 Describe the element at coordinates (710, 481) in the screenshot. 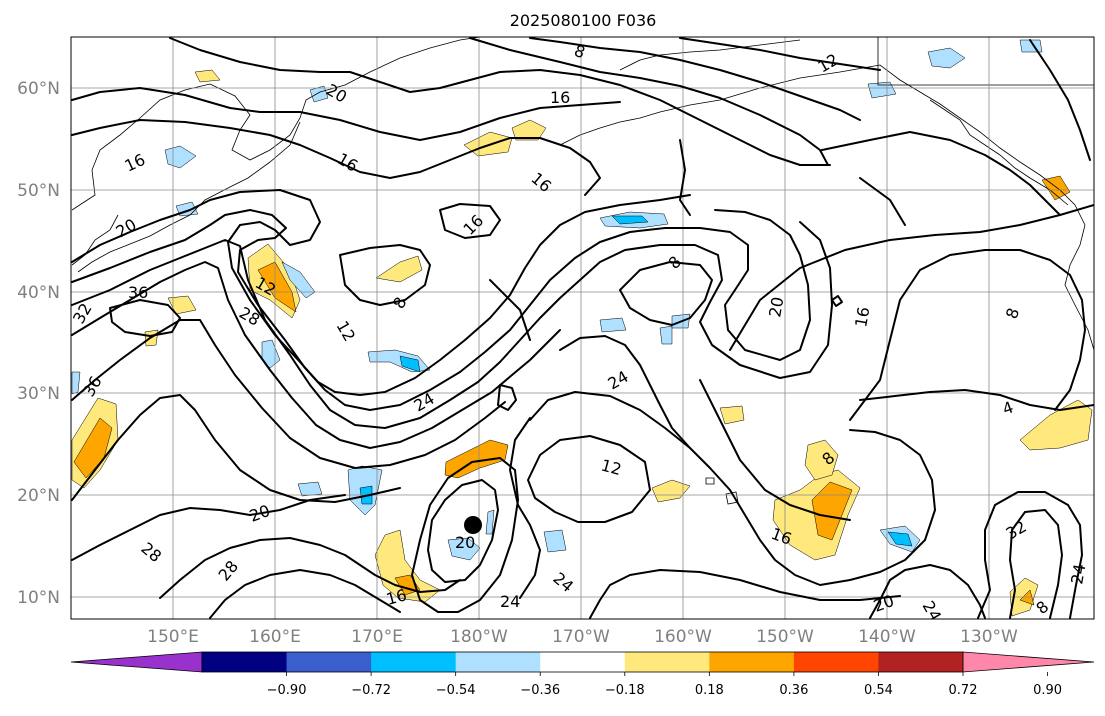

I see `hawaii-island` at that location.